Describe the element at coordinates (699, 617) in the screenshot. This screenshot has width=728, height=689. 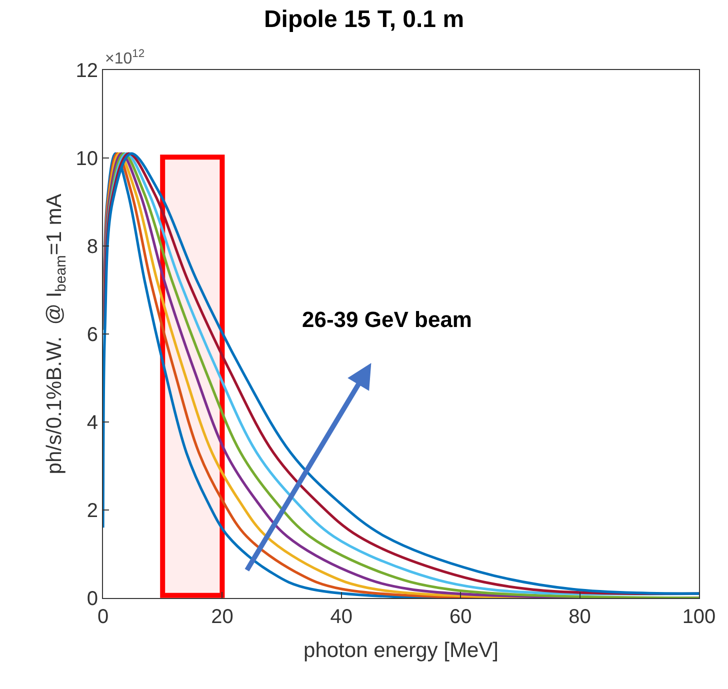
I see `x-tick-label: 100` at that location.